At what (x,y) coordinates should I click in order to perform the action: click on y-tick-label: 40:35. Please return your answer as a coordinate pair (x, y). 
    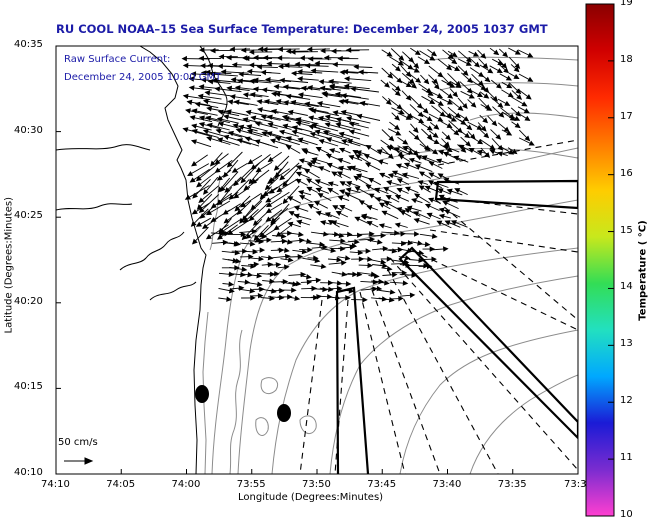
    Looking at the image, I should click on (28, 44).